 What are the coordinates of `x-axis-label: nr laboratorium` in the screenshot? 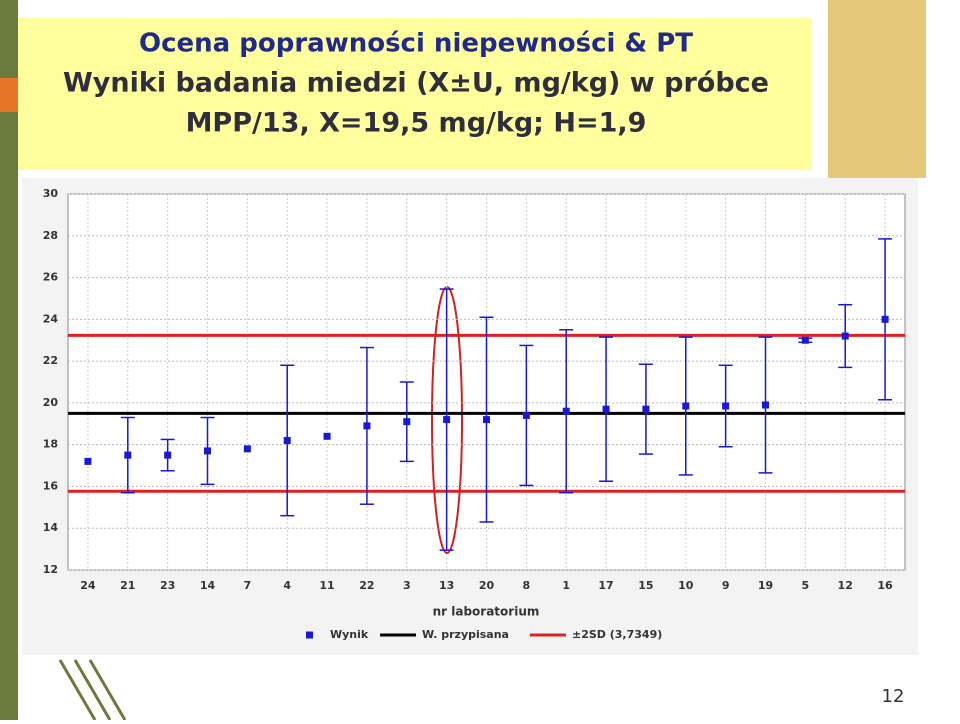 It's located at (486, 612).